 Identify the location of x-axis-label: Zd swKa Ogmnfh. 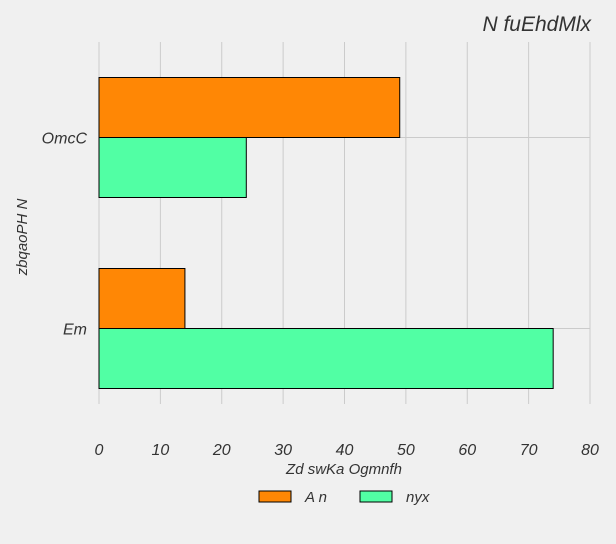
(343, 469).